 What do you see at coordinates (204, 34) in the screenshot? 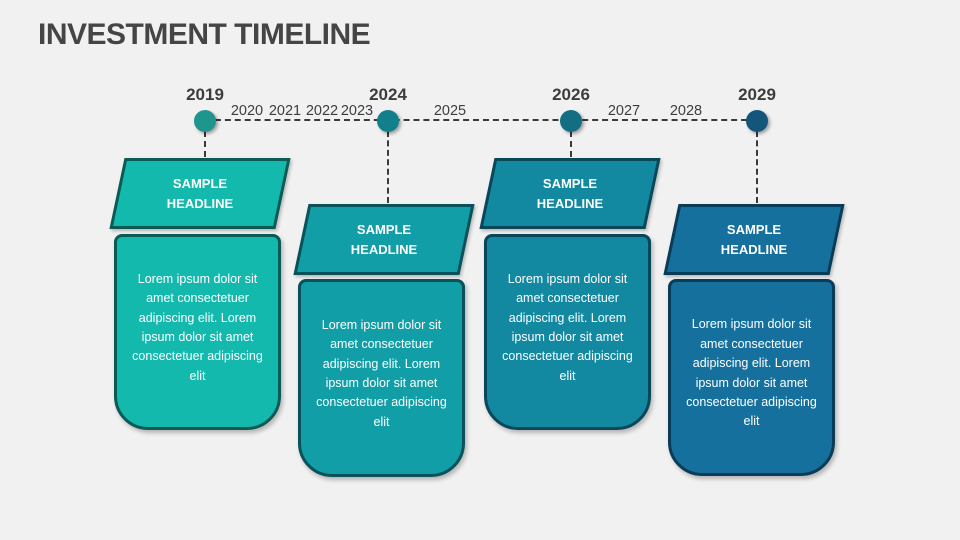
I see `page-title: INVESTMENT TIMELINE` at bounding box center [204, 34].